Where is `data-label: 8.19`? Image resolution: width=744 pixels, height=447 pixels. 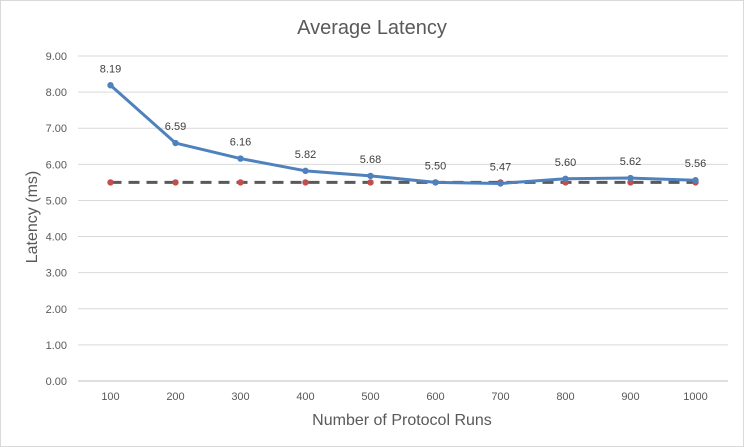
data-label: 8.19 is located at coordinates (110, 69).